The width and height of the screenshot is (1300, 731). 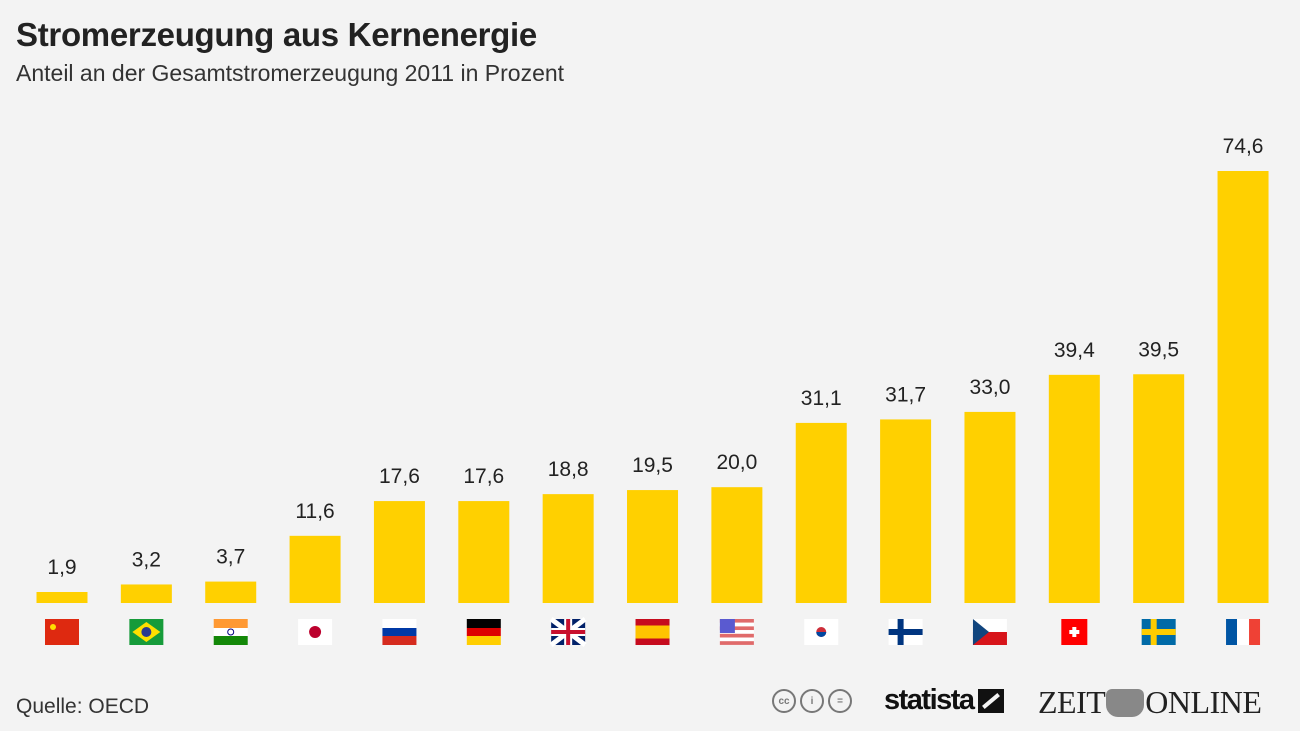 What do you see at coordinates (905, 394) in the screenshot?
I see `data-label: 31,7` at bounding box center [905, 394].